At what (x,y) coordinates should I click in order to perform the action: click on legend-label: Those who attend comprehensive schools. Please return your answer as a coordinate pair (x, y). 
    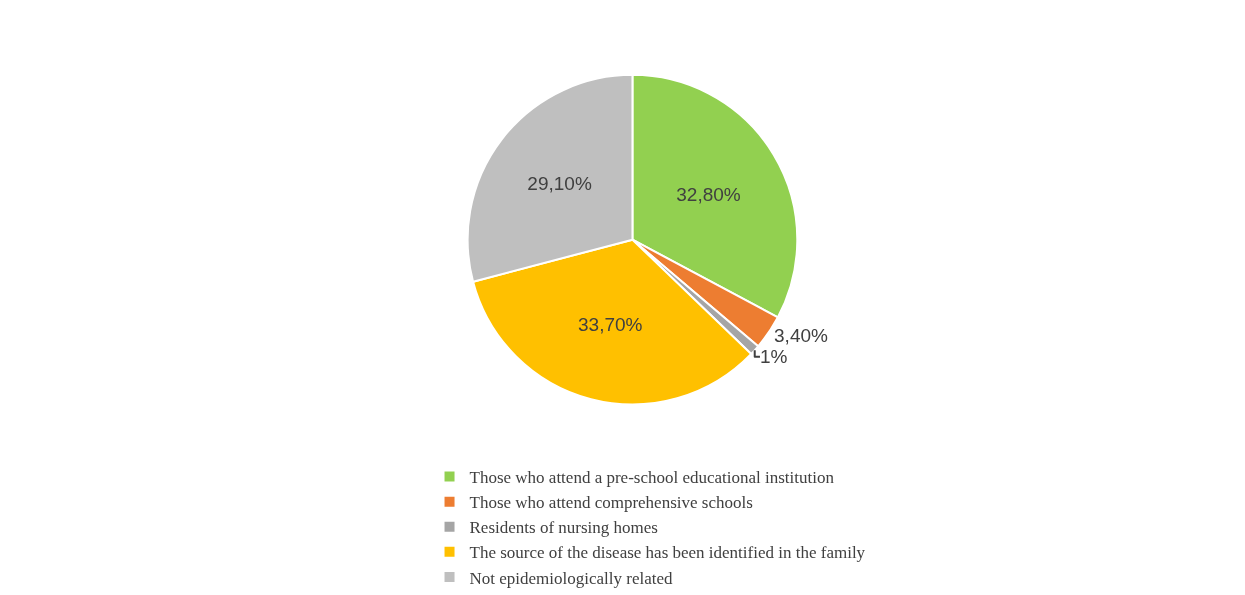
    Looking at the image, I should click on (611, 503).